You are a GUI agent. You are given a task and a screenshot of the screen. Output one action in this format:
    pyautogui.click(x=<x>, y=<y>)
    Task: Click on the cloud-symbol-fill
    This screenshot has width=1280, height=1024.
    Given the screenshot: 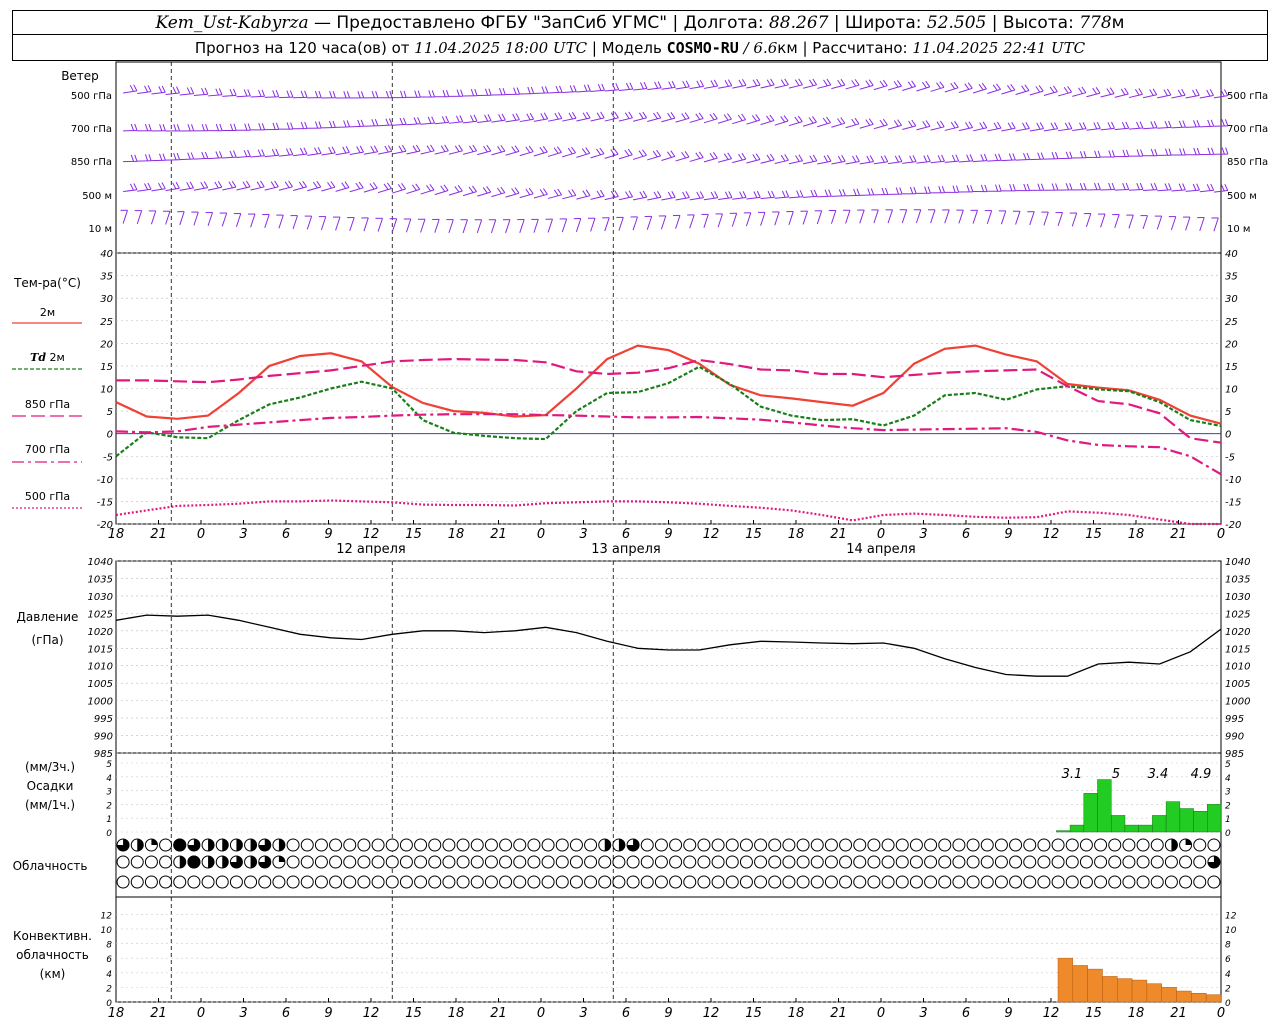 What is the action you would take?
    pyautogui.click(x=225, y=862)
    